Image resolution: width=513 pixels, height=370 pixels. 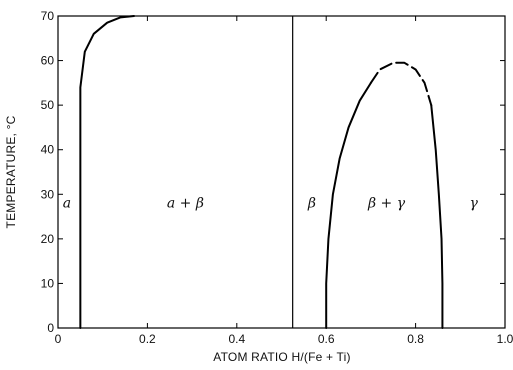 I want to click on region-labels: a a + β β β + γ γ, so click(x=271, y=204).